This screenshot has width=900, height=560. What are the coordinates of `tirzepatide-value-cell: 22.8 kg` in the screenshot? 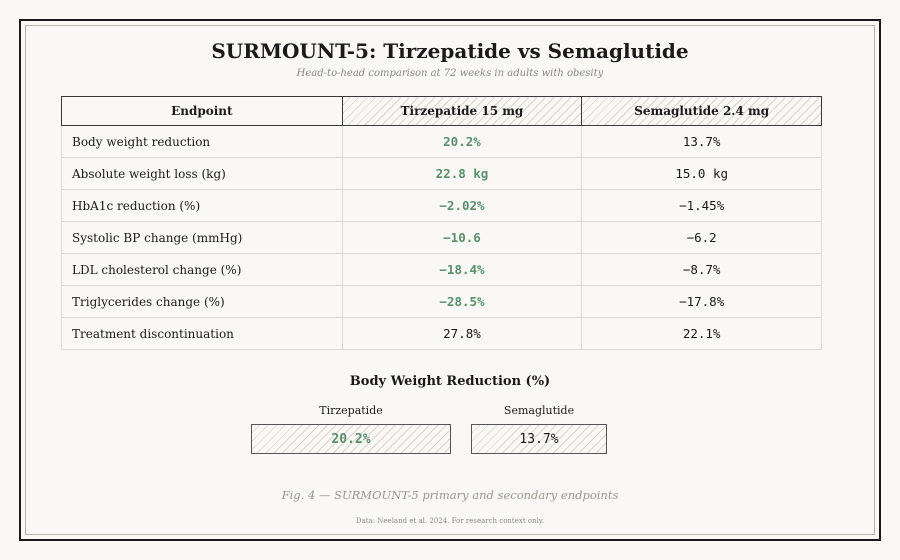 It's located at (462, 173).